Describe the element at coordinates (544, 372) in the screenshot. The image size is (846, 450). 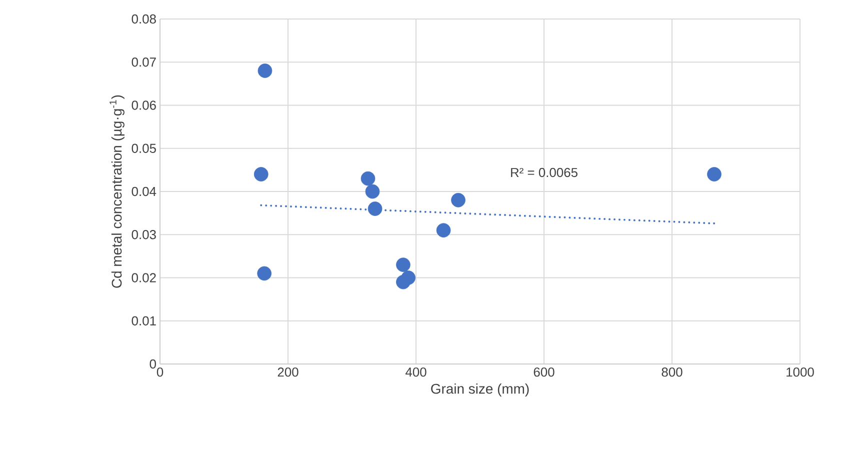
I see `x-tick-label: 600` at that location.